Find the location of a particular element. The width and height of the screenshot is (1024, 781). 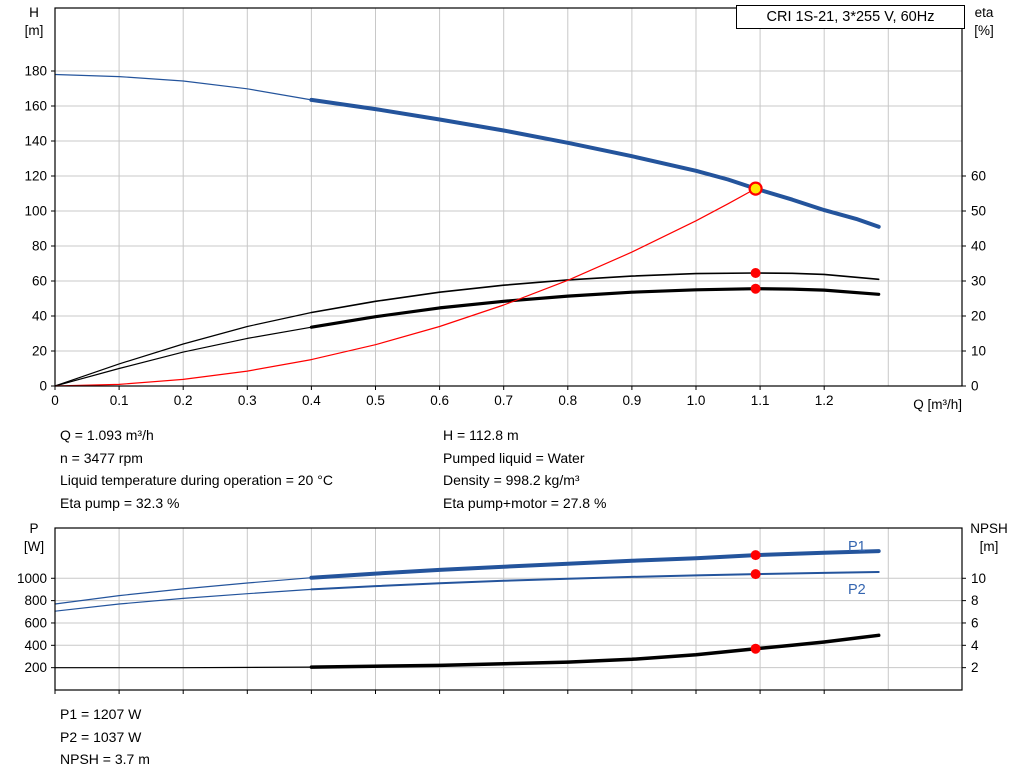

p-axis-label: P is located at coordinates (34, 528).